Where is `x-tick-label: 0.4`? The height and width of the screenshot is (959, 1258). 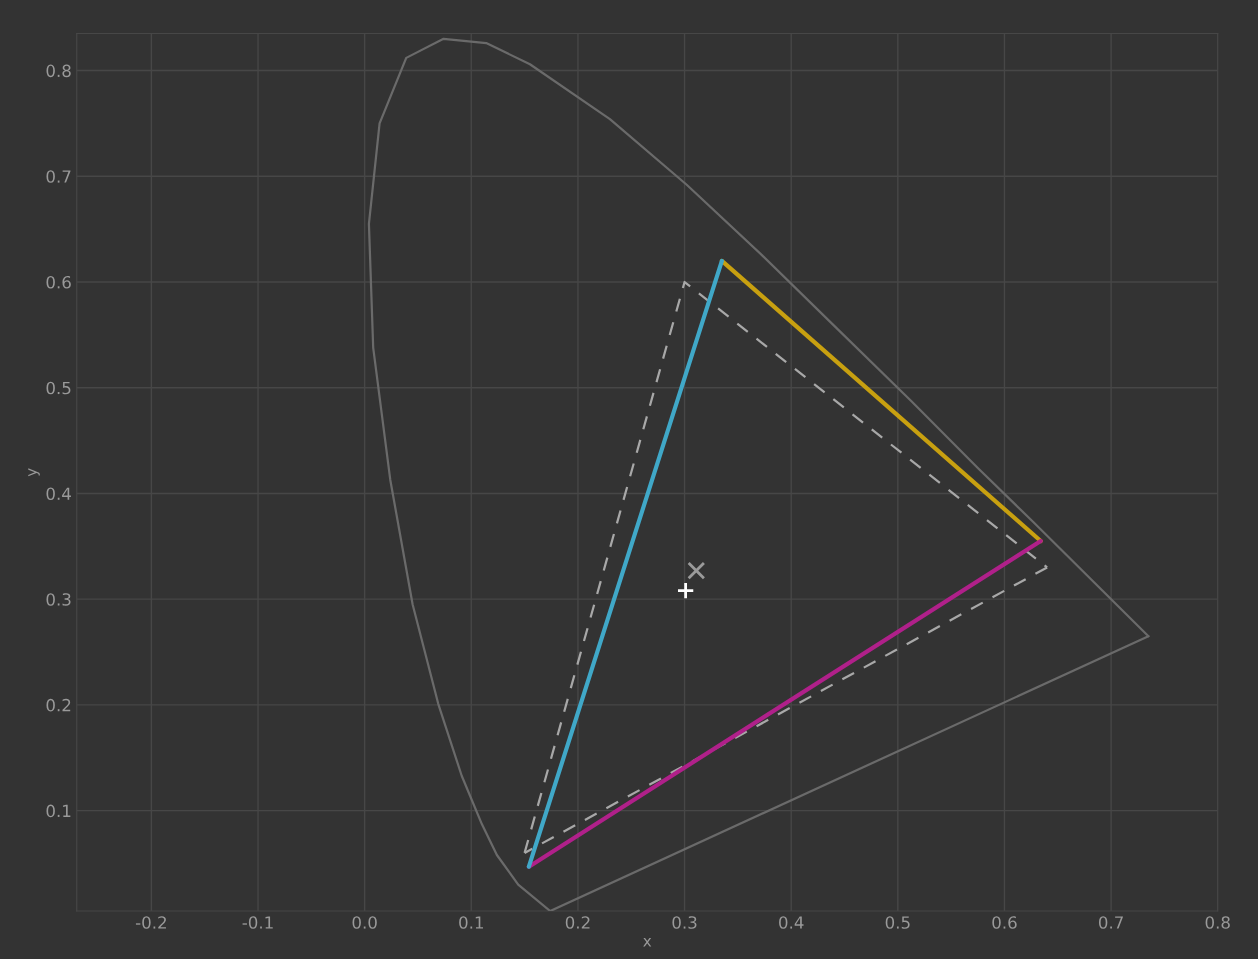 x-tick-label: 0.4 is located at coordinates (791, 922).